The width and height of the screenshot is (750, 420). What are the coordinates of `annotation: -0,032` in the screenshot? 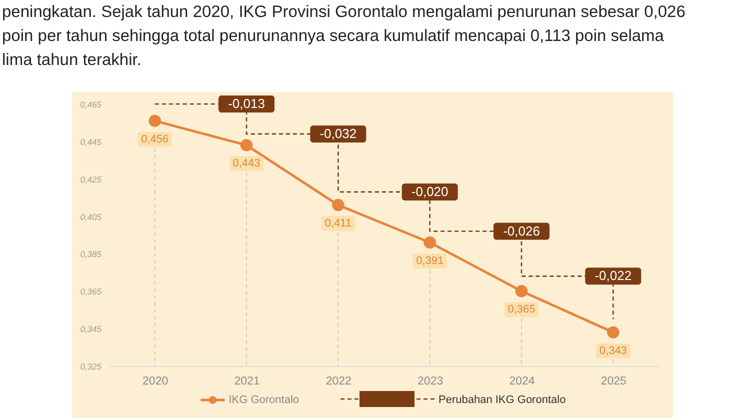 It's located at (338, 133).